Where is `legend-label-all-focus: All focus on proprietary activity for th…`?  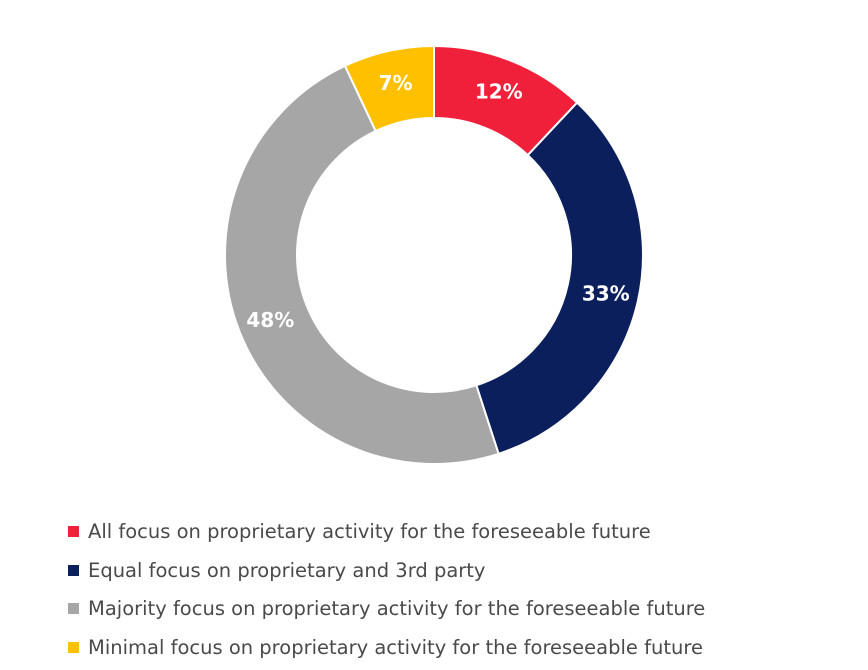
legend-label-all-focus: All focus on proprietary activity for th… is located at coordinates (369, 531).